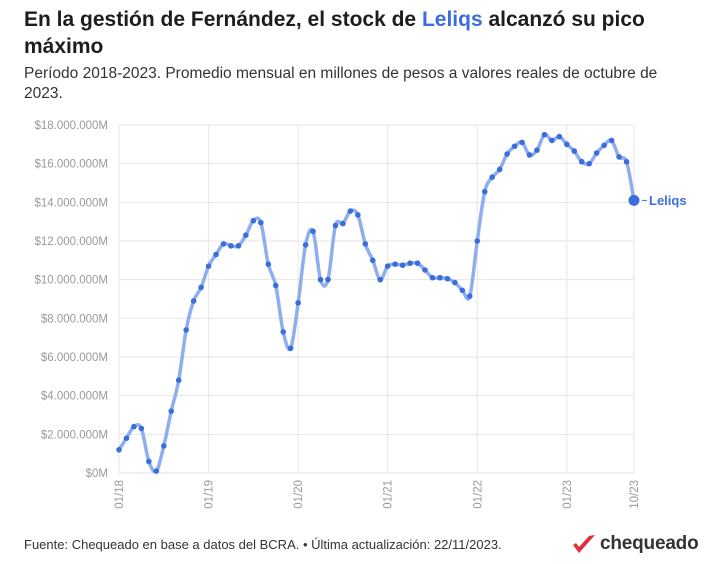  What do you see at coordinates (649, 543) in the screenshot?
I see `logo-text: chequeado` at bounding box center [649, 543].